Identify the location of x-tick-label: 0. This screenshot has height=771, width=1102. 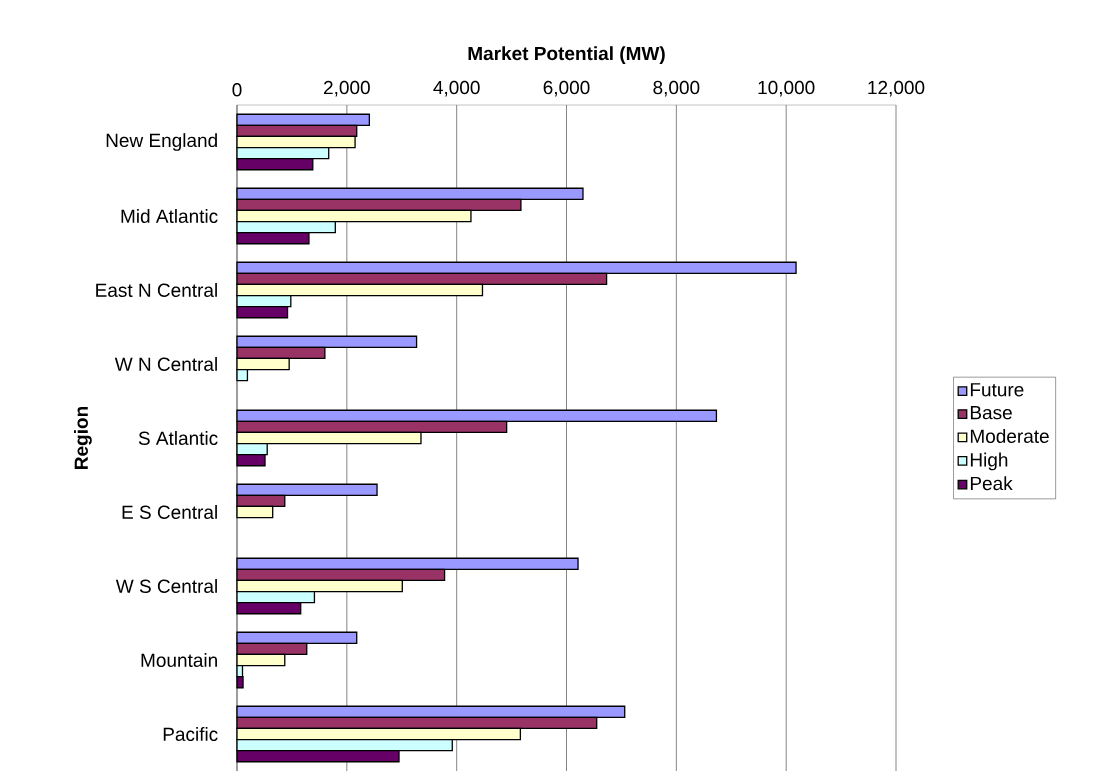
(237, 90).